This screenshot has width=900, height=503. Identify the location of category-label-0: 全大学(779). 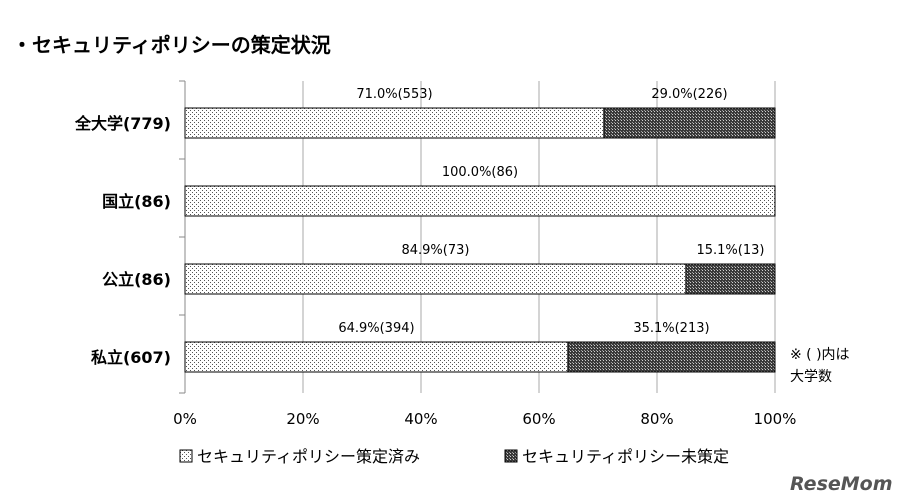
(122, 123).